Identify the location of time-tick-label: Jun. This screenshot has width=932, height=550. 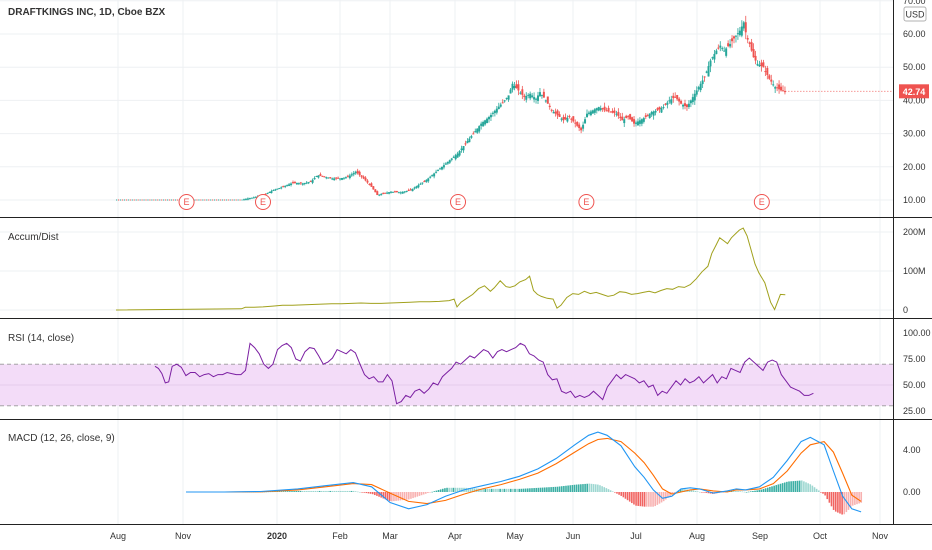
(573, 536).